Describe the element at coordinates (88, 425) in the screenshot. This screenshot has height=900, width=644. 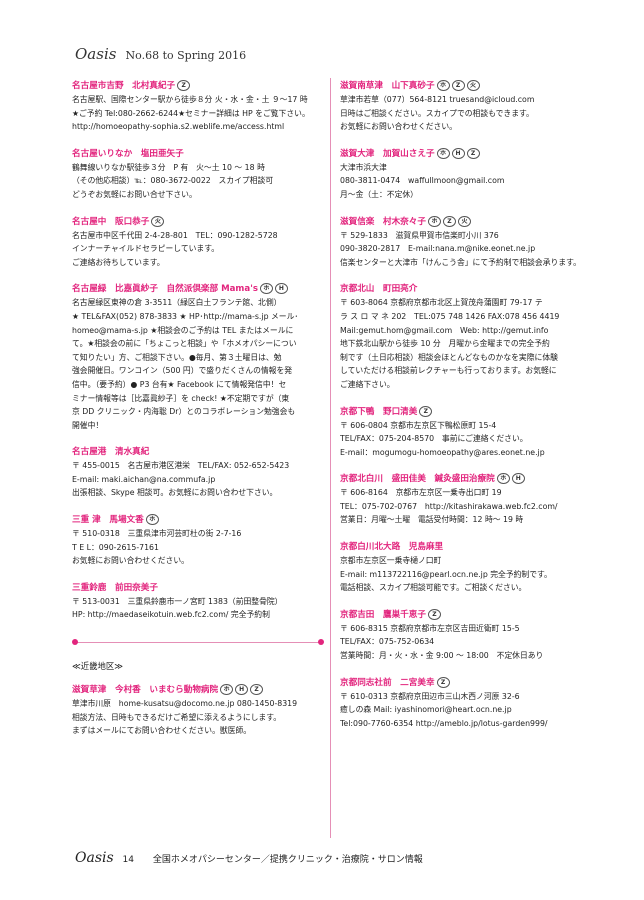
I see `listing-detail-line: 開催中！` at that location.